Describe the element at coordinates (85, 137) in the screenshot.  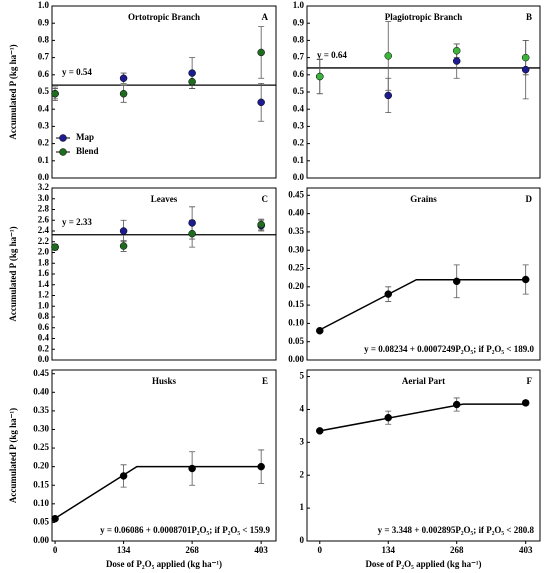
I see `legend-label: Map` at that location.